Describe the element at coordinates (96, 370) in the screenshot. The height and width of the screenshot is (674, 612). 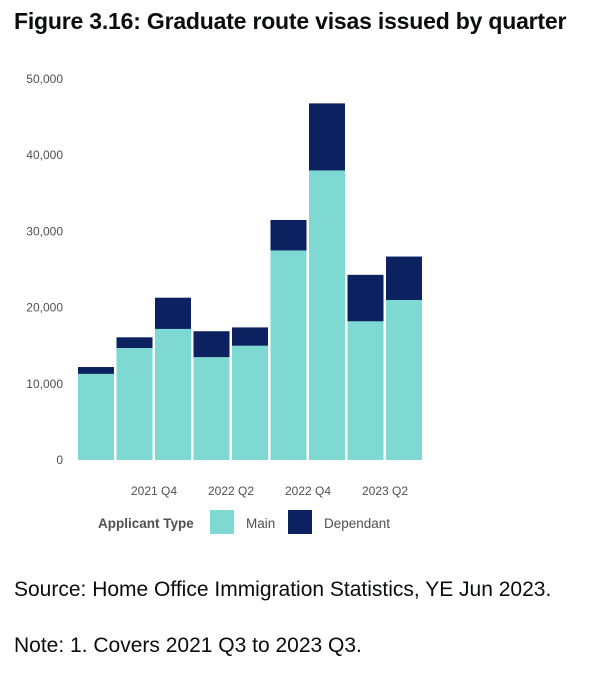
I see `bar-dependant-2021-q3` at that location.